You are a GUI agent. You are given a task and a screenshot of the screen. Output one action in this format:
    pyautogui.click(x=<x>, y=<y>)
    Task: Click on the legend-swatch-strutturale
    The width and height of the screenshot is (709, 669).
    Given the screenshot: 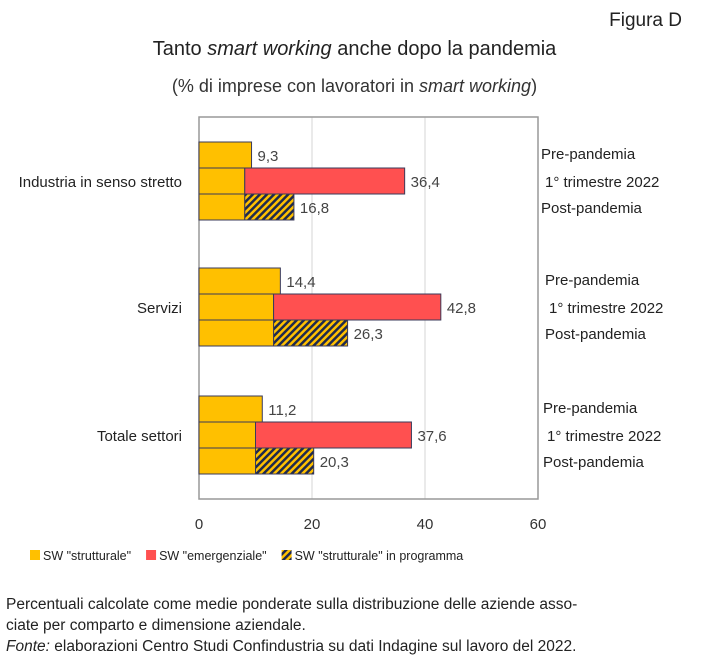 What is the action you would take?
    pyautogui.click(x=35, y=555)
    